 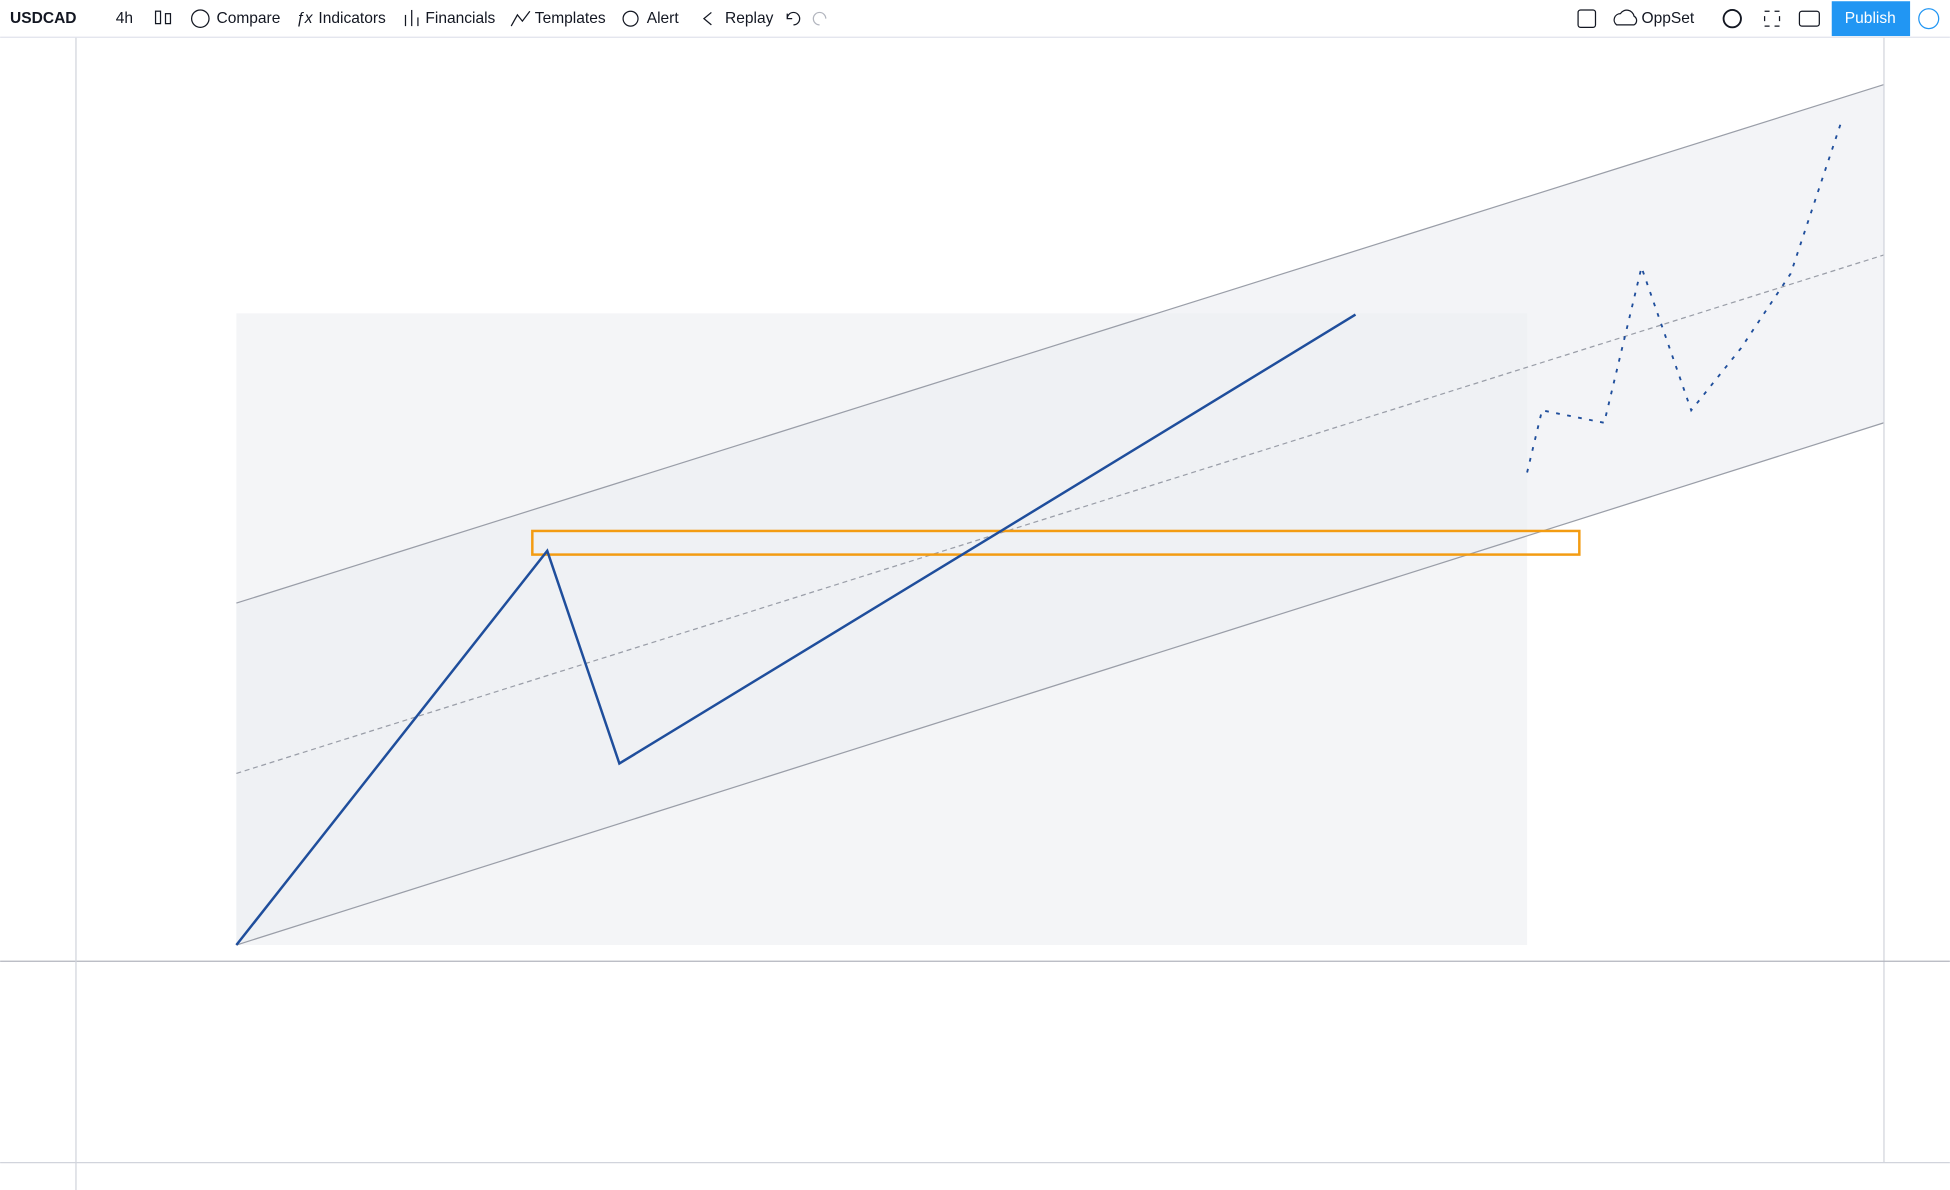 I want to click on toolbar-bg, so click(x=975, y=19).